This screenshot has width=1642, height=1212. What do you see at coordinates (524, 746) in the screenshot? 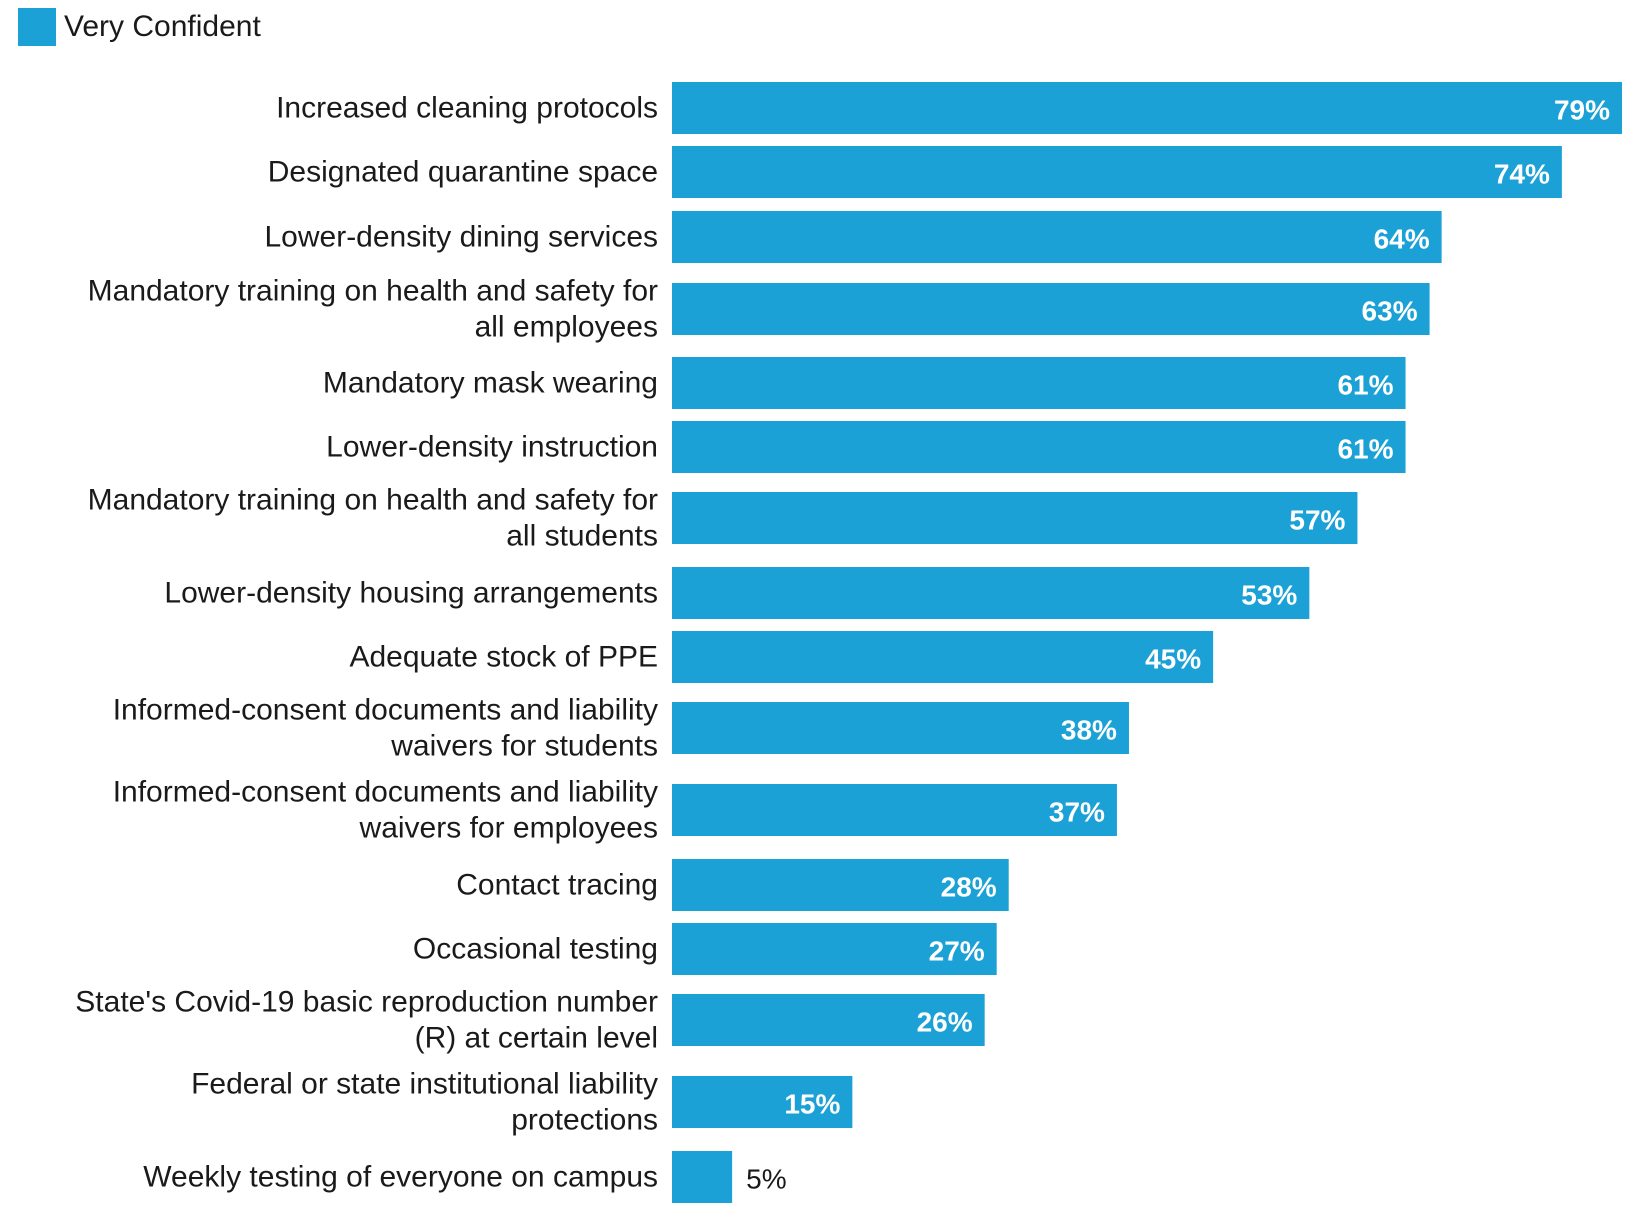
I see `category-label: waivers for students` at bounding box center [524, 746].